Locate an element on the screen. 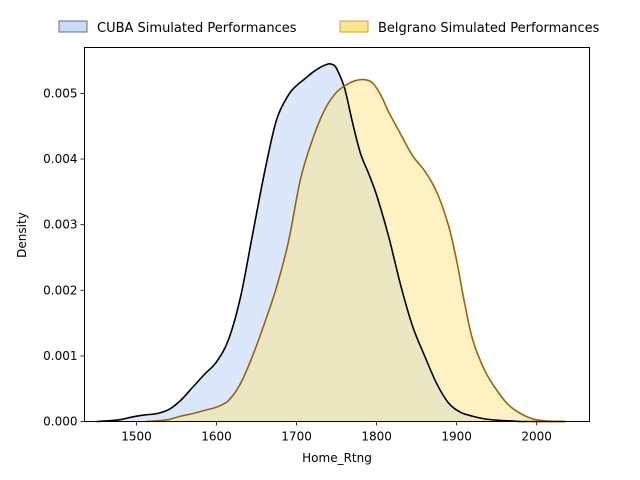 The image size is (640, 480). y-axis-title: Density is located at coordinates (22, 235).